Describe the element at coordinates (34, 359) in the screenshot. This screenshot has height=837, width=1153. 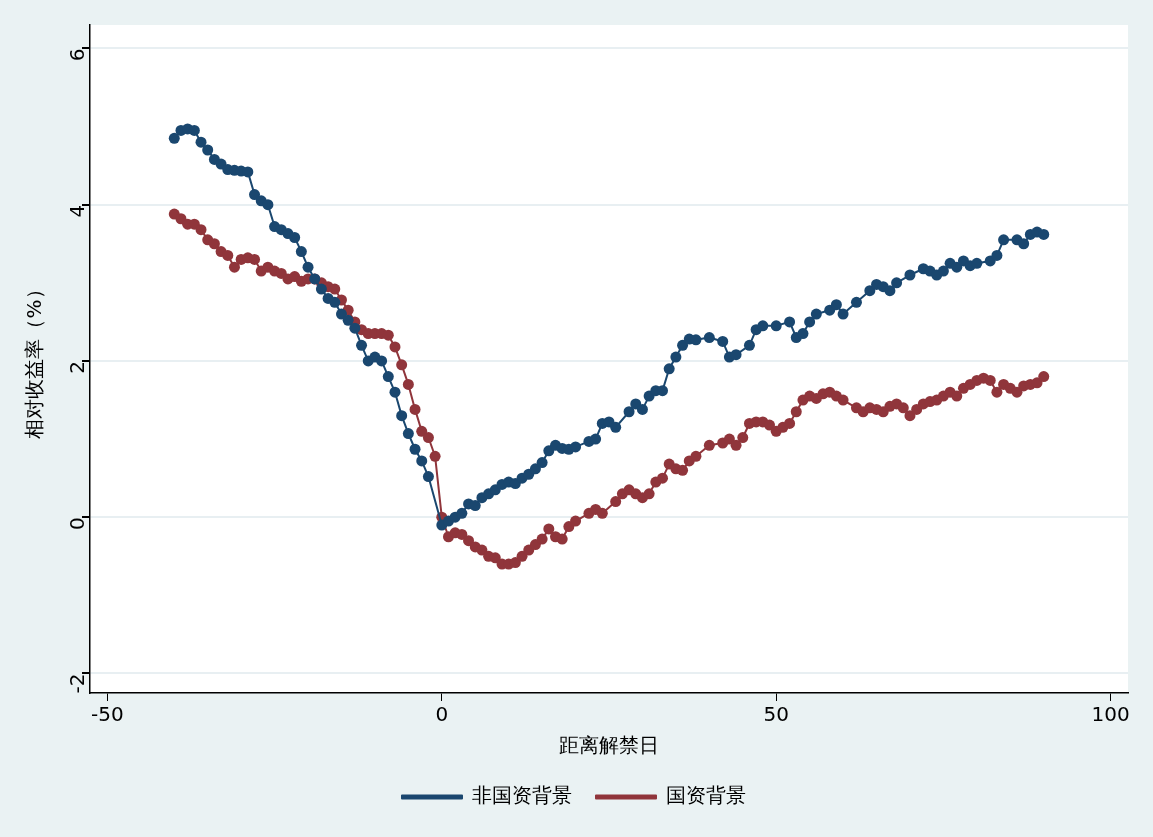
I see `y-axis-title: 相对收益率（%）` at that location.